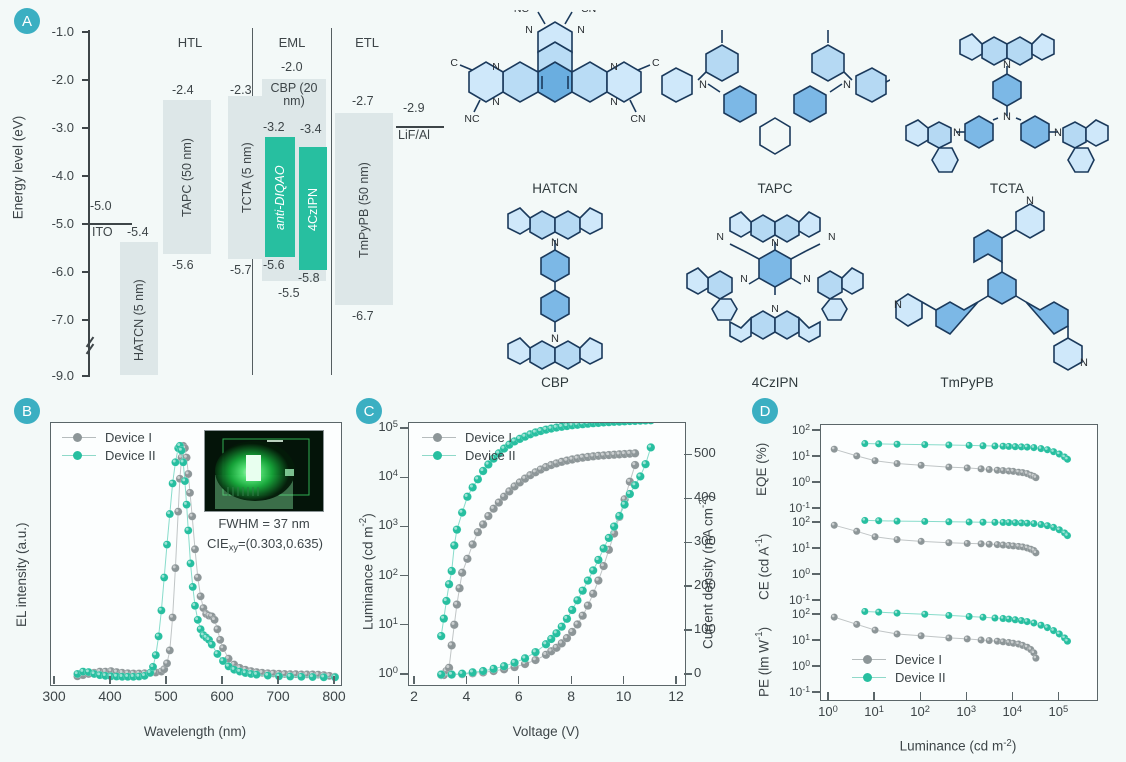 The height and width of the screenshot is (762, 1126). I want to click on value-cbp-homo: -5.5, so click(289, 293).